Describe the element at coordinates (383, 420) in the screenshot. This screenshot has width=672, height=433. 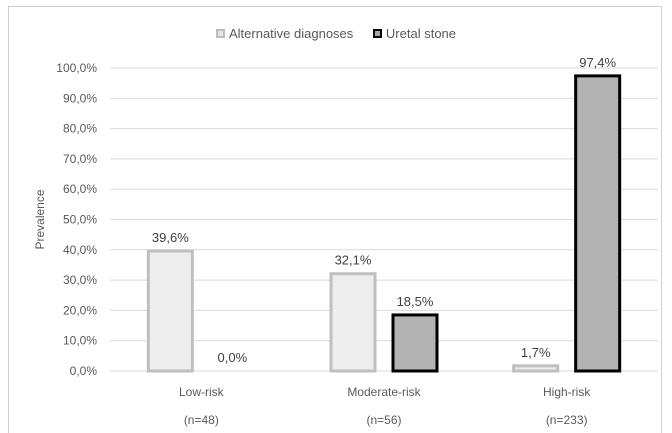
I see `x-category-sublabel: (n=56)` at that location.